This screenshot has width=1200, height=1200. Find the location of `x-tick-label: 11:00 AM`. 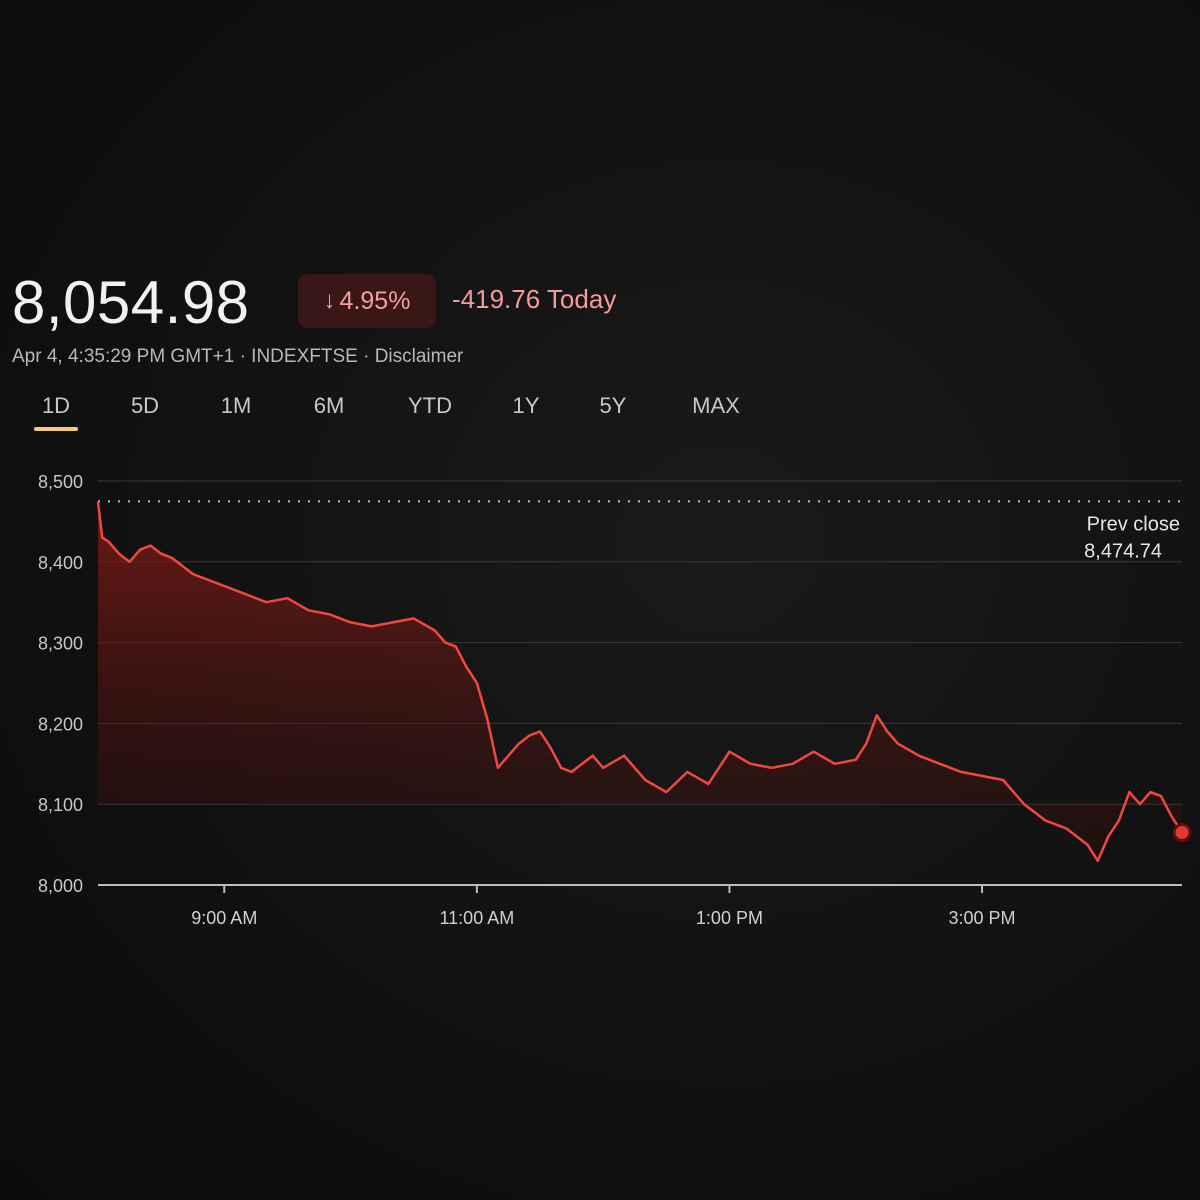

x-tick-label: 11:00 AM is located at coordinates (477, 918).